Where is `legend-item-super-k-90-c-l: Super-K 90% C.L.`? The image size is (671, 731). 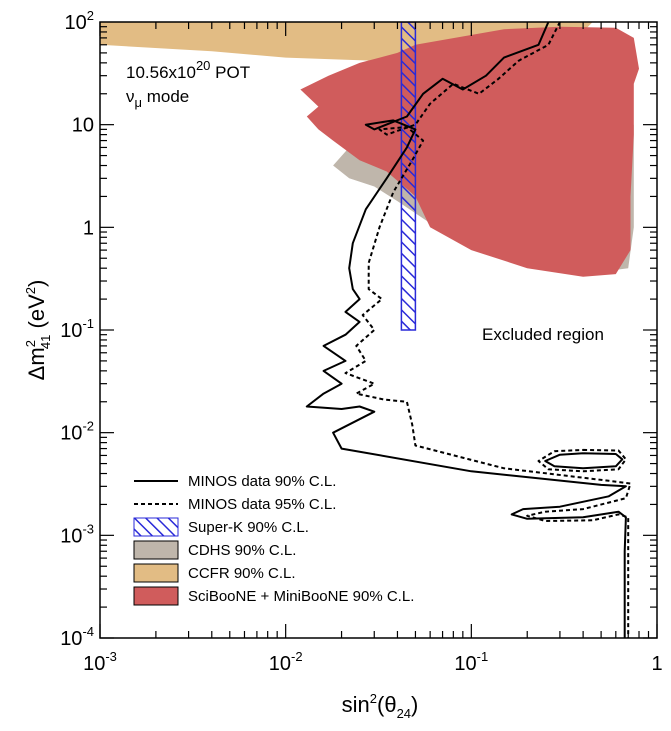
legend-item-super-k-90-c-l: Super-K 90% C.L. is located at coordinates (221, 527).